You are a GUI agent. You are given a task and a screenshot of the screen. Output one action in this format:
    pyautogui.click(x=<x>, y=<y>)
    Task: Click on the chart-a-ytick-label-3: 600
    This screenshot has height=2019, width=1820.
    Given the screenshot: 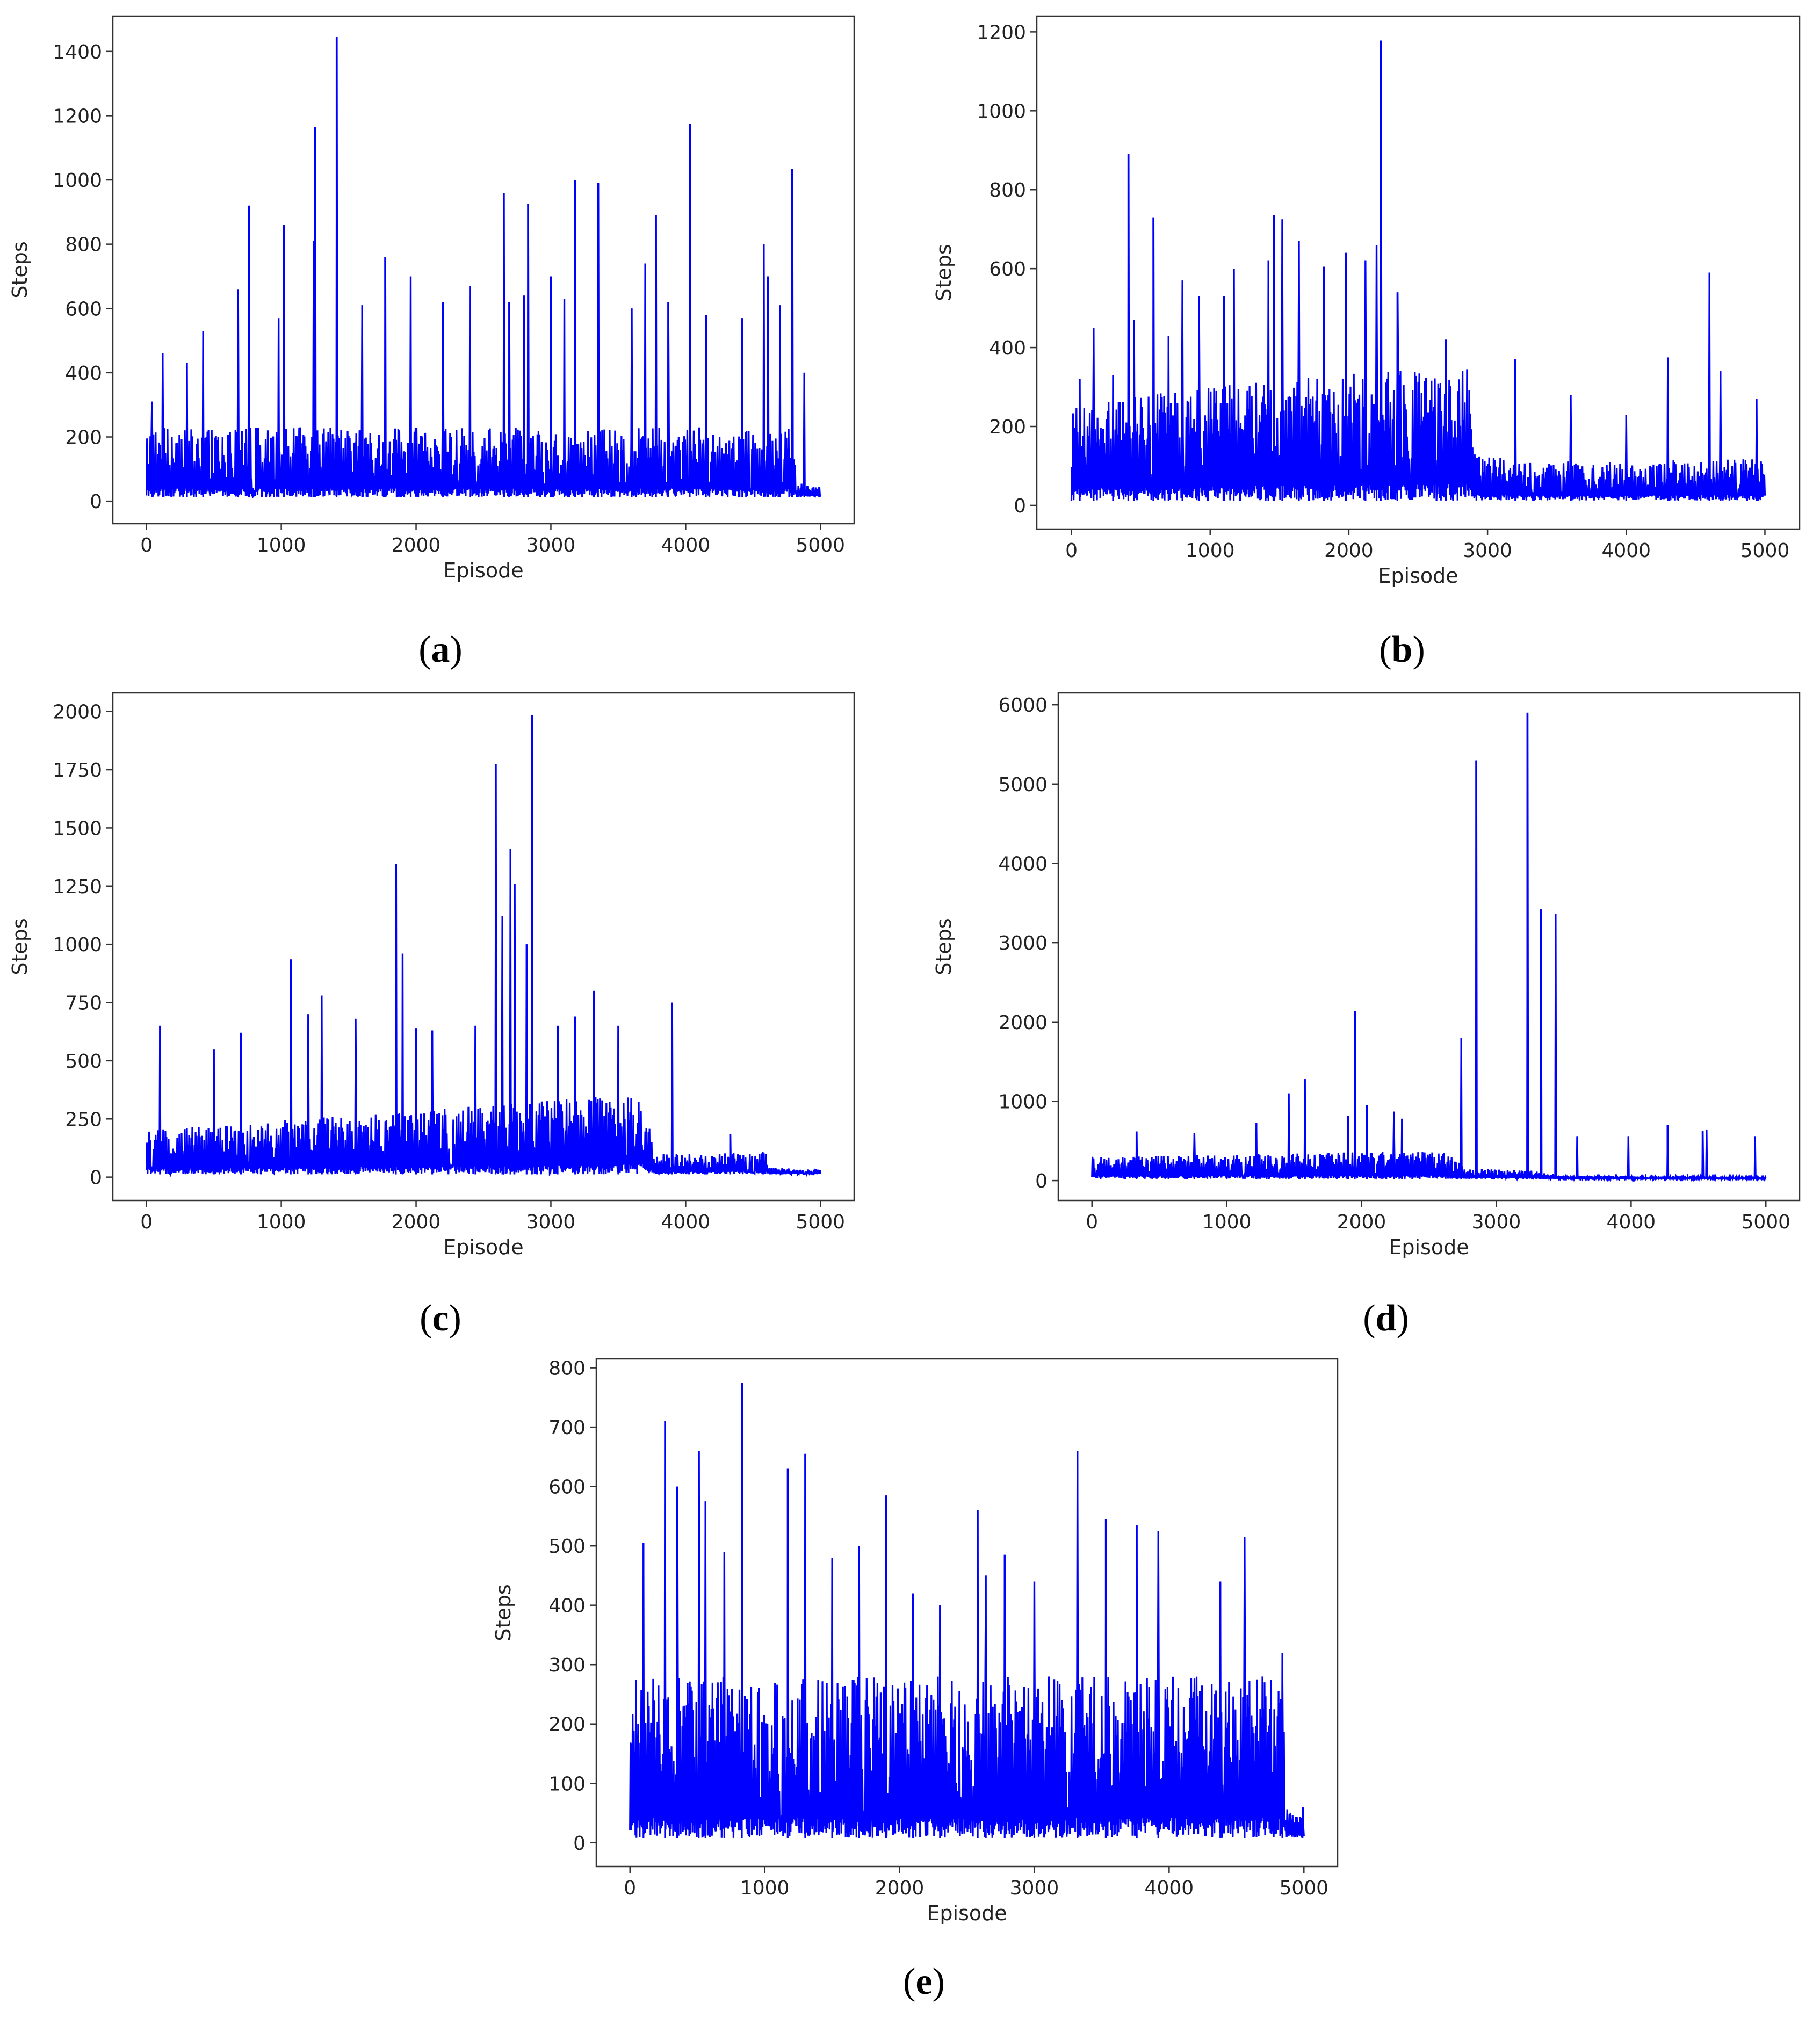 What is the action you would take?
    pyautogui.click(x=83, y=309)
    